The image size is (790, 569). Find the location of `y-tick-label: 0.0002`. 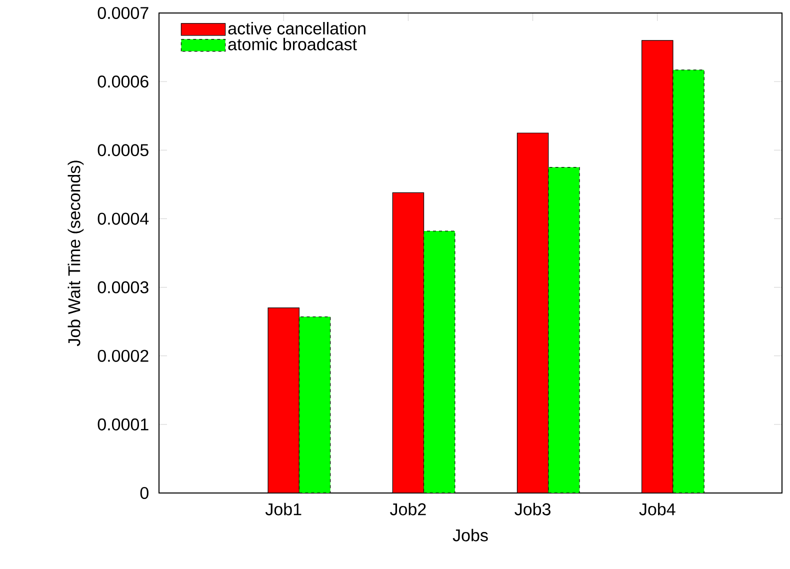

y-tick-label: 0.0002 is located at coordinates (123, 356).